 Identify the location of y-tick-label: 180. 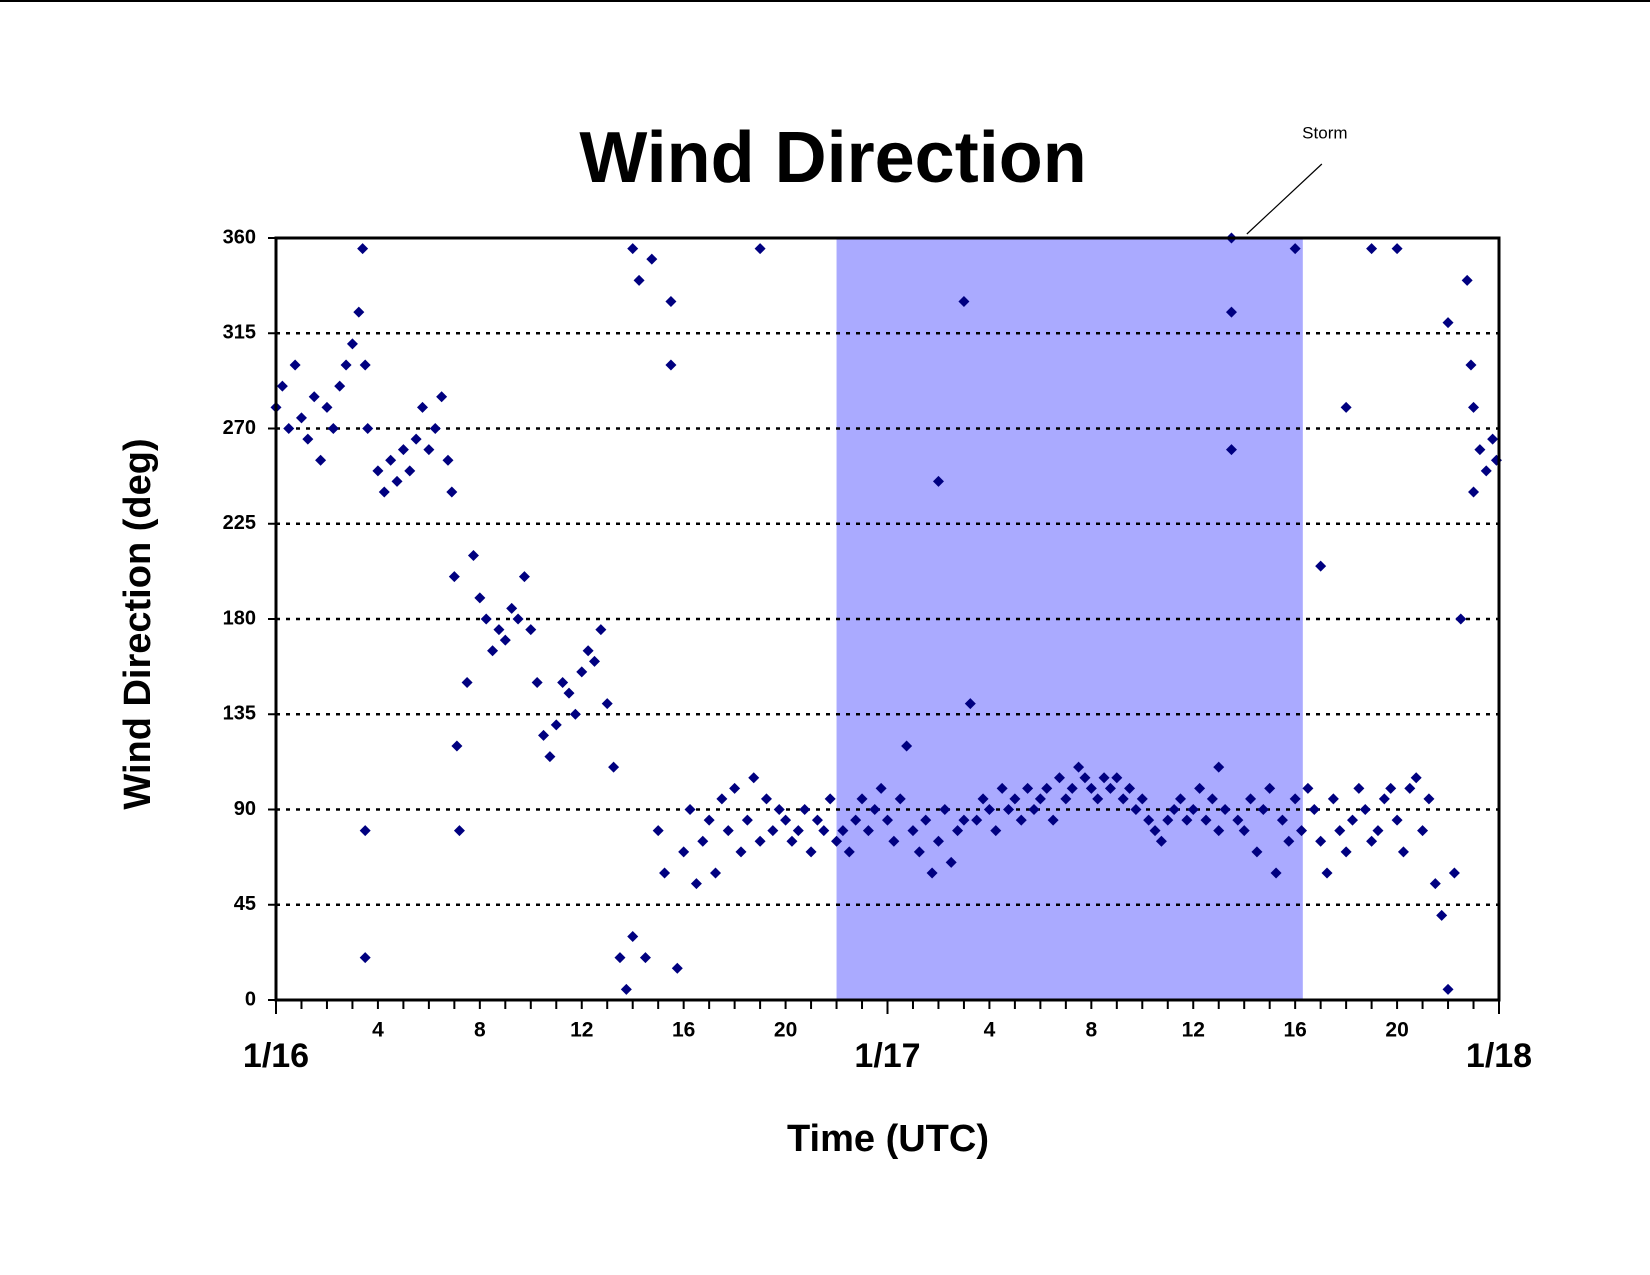
(239, 618).